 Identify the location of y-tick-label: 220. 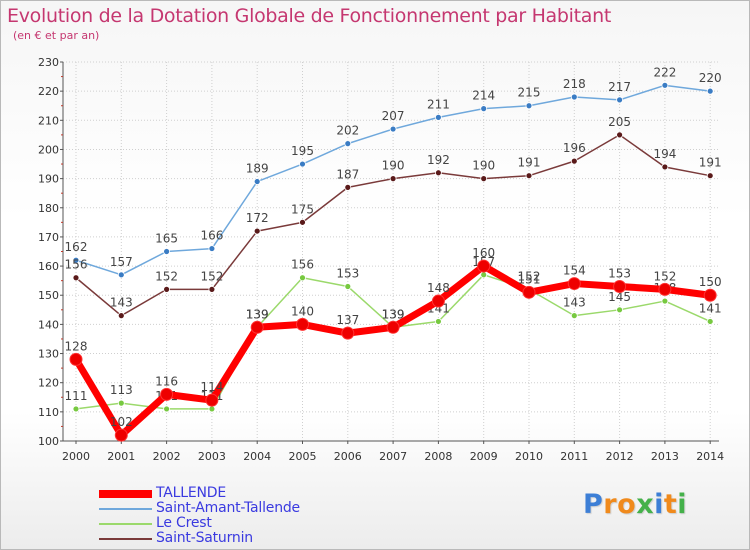
(48, 91).